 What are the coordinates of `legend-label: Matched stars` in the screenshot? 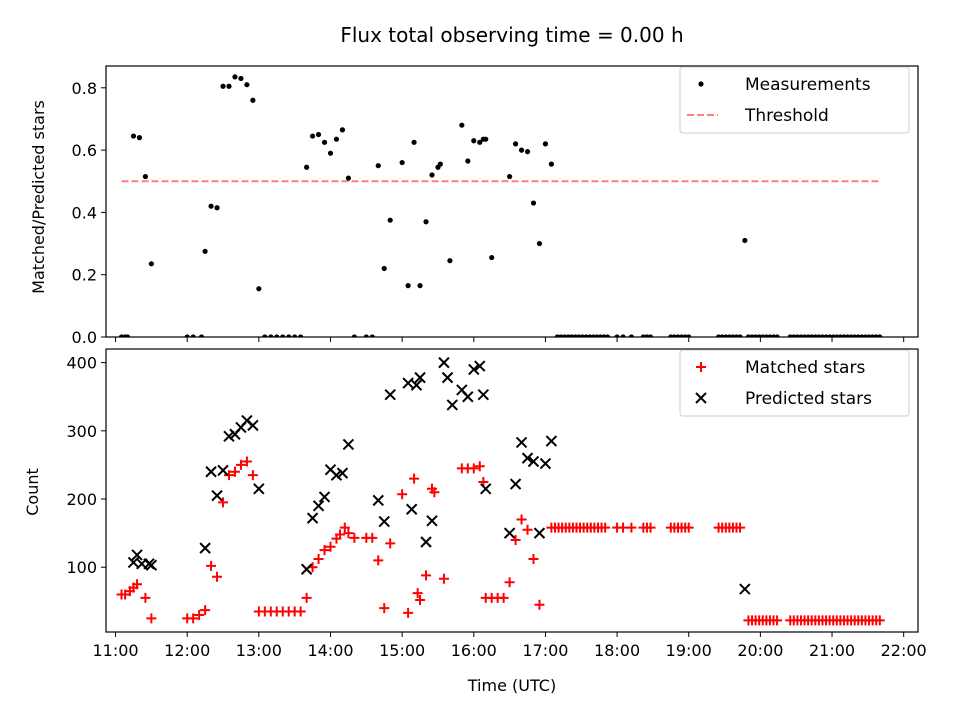 It's located at (805, 368).